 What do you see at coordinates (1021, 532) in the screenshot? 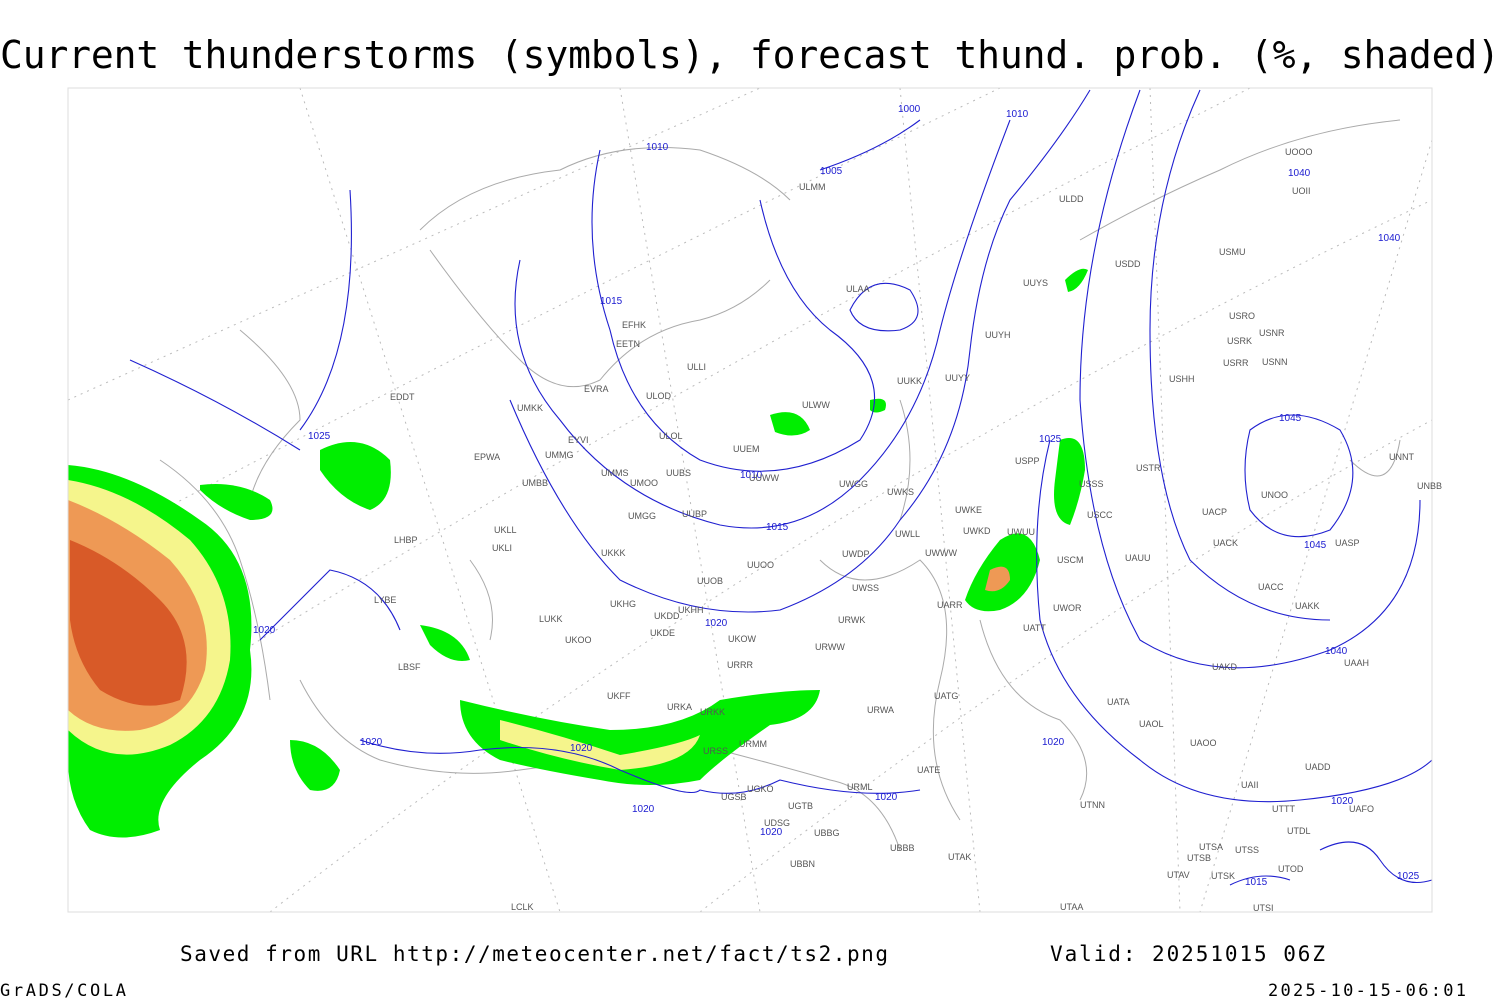
I see `station-label: UWUU` at bounding box center [1021, 532].